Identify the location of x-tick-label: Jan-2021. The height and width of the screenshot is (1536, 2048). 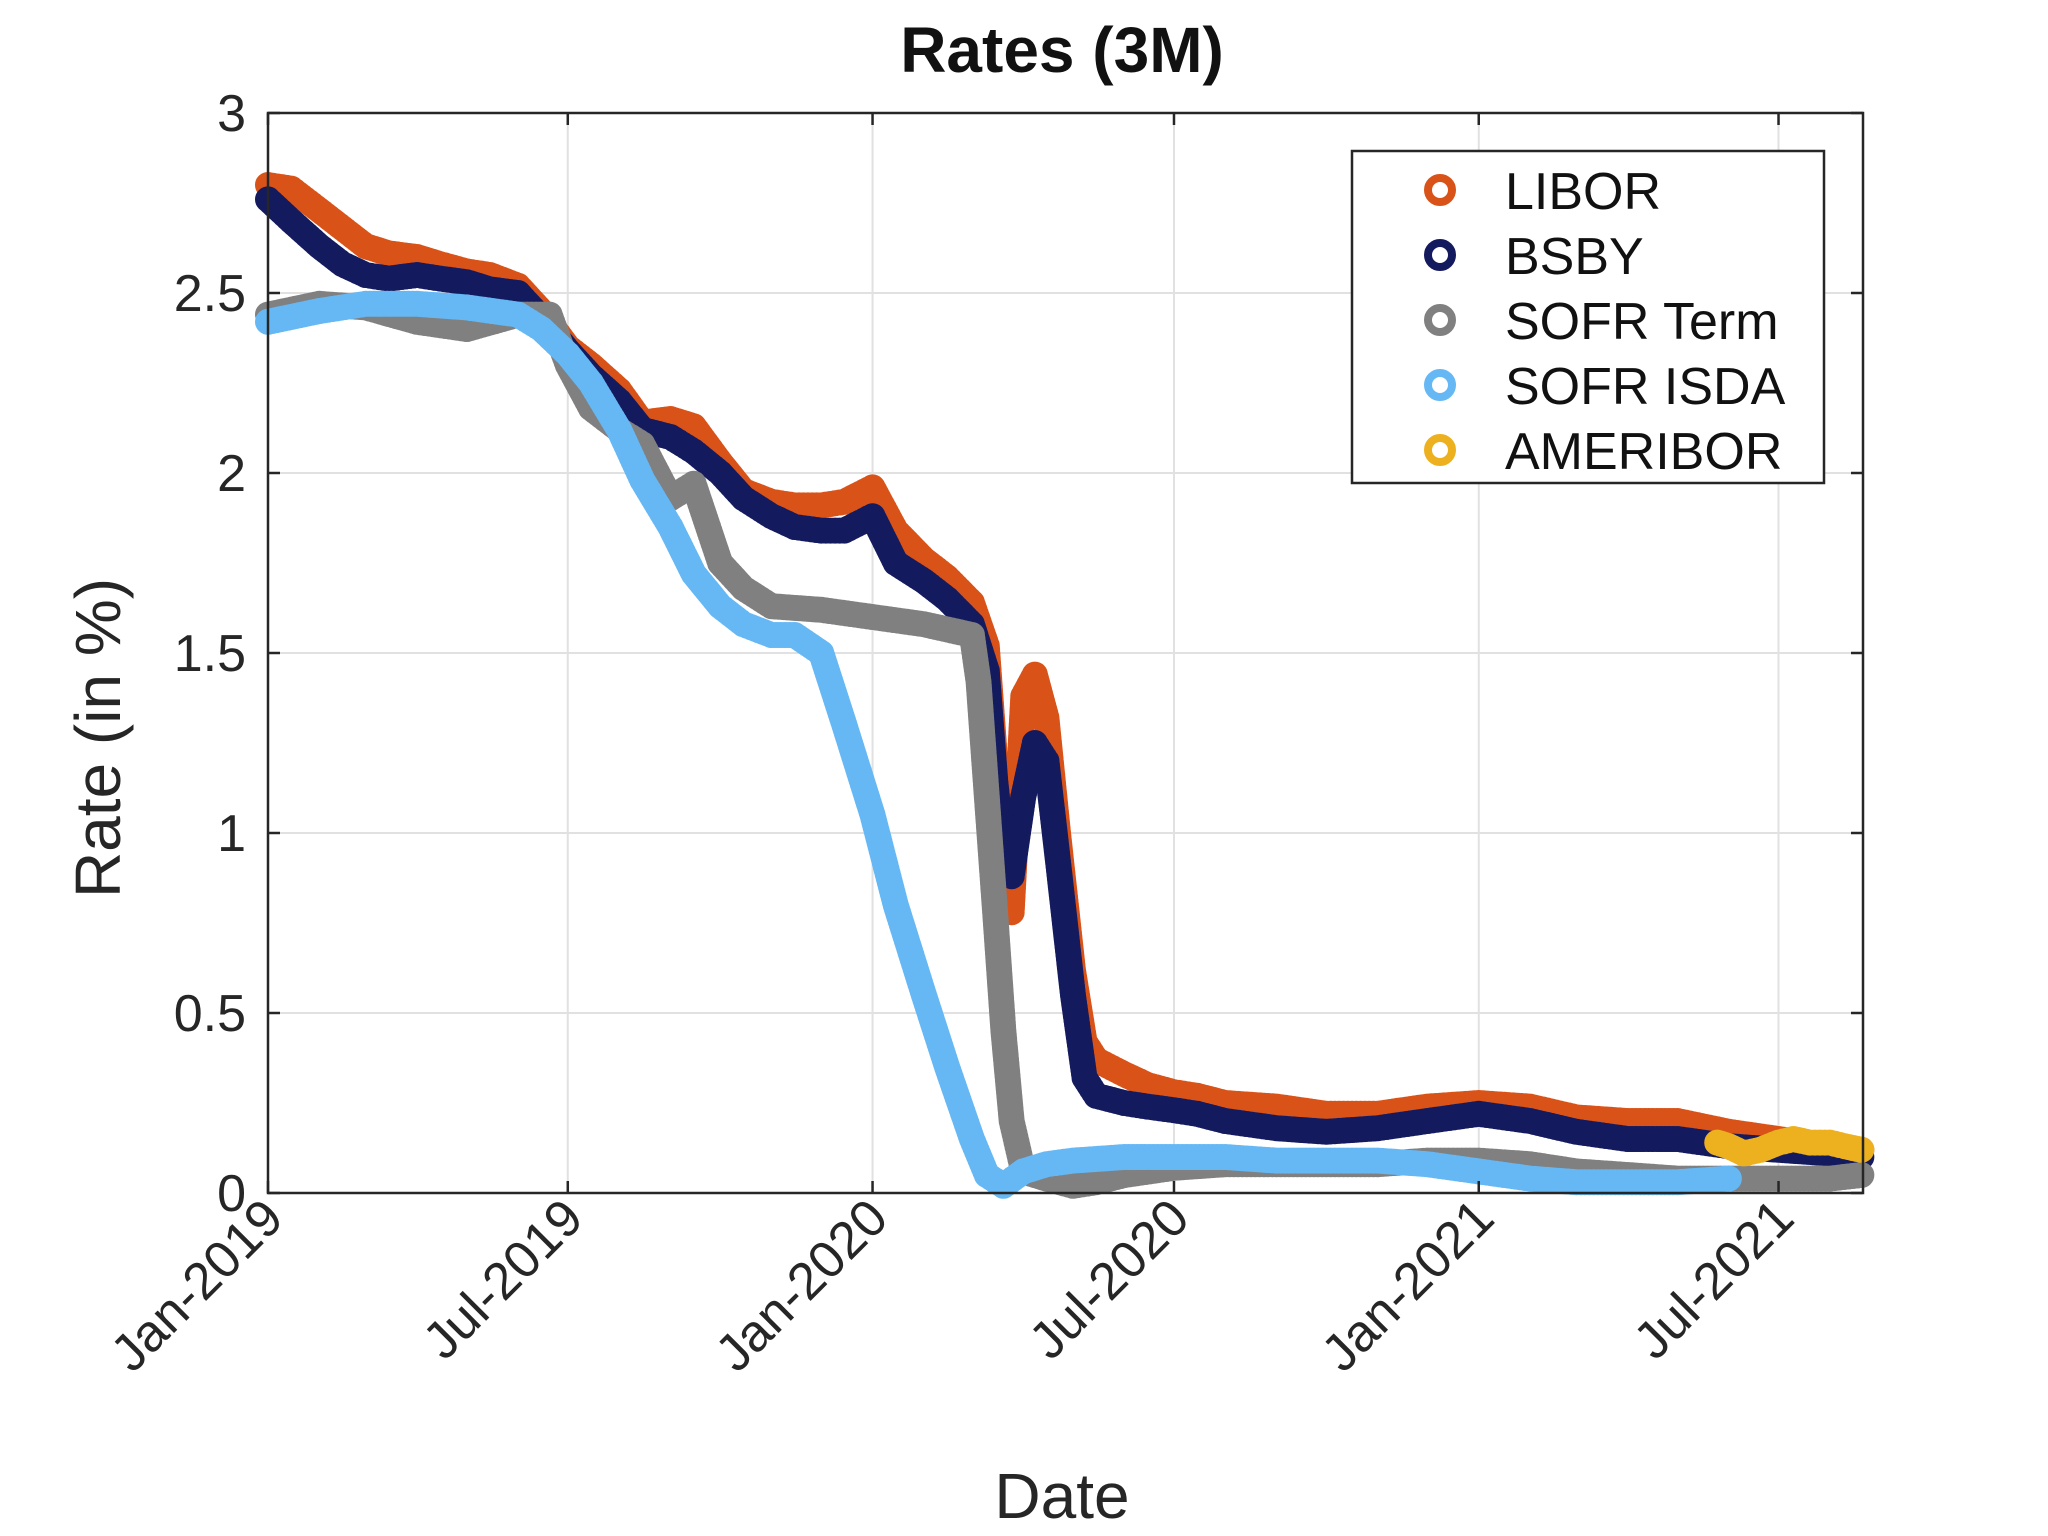
(1408, 1285).